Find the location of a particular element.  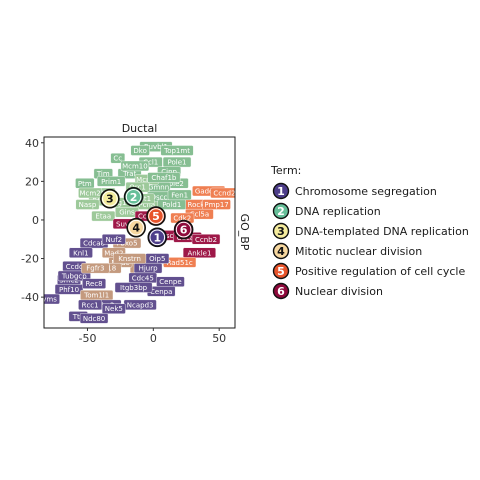

gene-label: Ccnd2 is located at coordinates (222, 193).